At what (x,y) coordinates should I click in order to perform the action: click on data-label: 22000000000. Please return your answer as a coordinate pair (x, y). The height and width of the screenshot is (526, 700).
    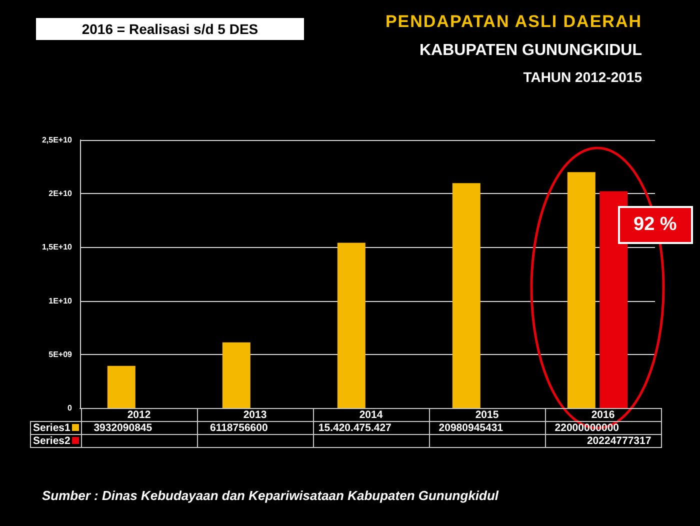
    Looking at the image, I should click on (587, 428).